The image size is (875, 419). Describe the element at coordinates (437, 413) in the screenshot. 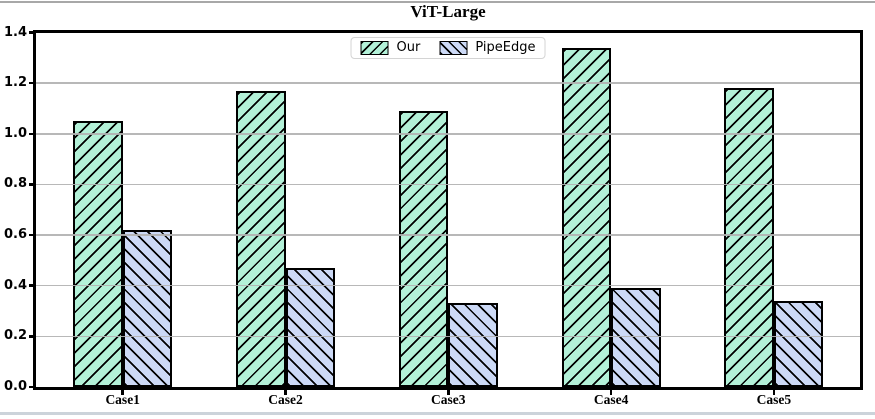

I see `bottom-horizontal-rule` at that location.